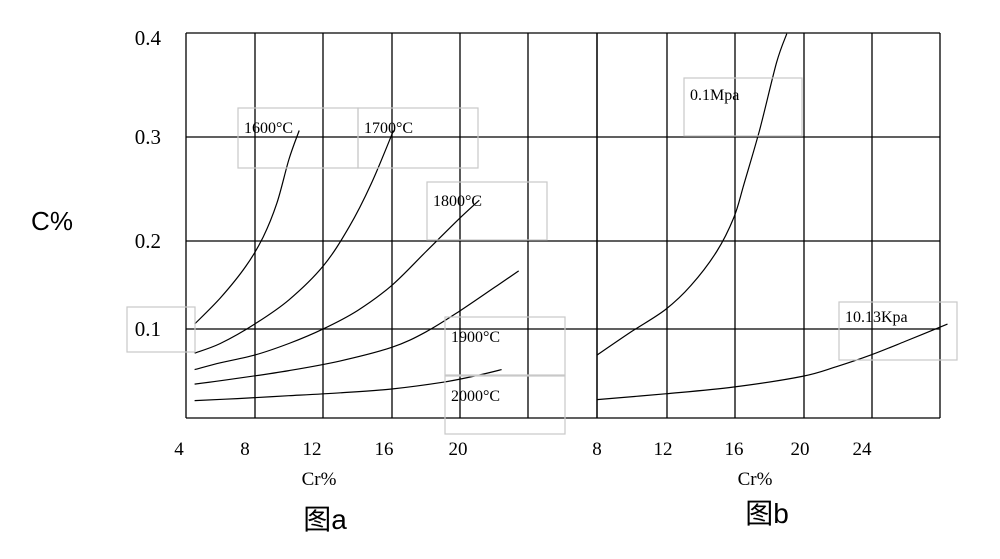  What do you see at coordinates (148, 241) in the screenshot?
I see `y-tick-label: 0.2` at bounding box center [148, 241].